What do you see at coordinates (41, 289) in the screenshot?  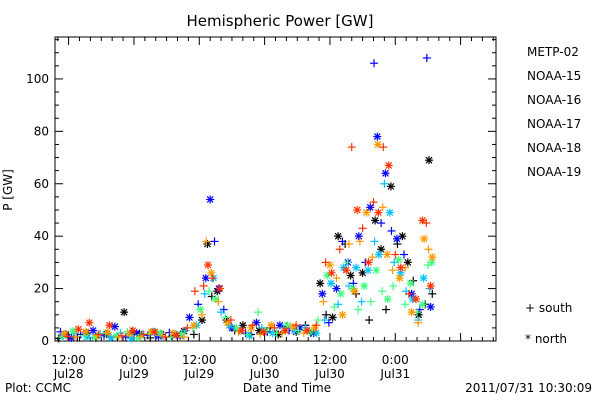 I see `y-tick-label: 20` at bounding box center [41, 289].